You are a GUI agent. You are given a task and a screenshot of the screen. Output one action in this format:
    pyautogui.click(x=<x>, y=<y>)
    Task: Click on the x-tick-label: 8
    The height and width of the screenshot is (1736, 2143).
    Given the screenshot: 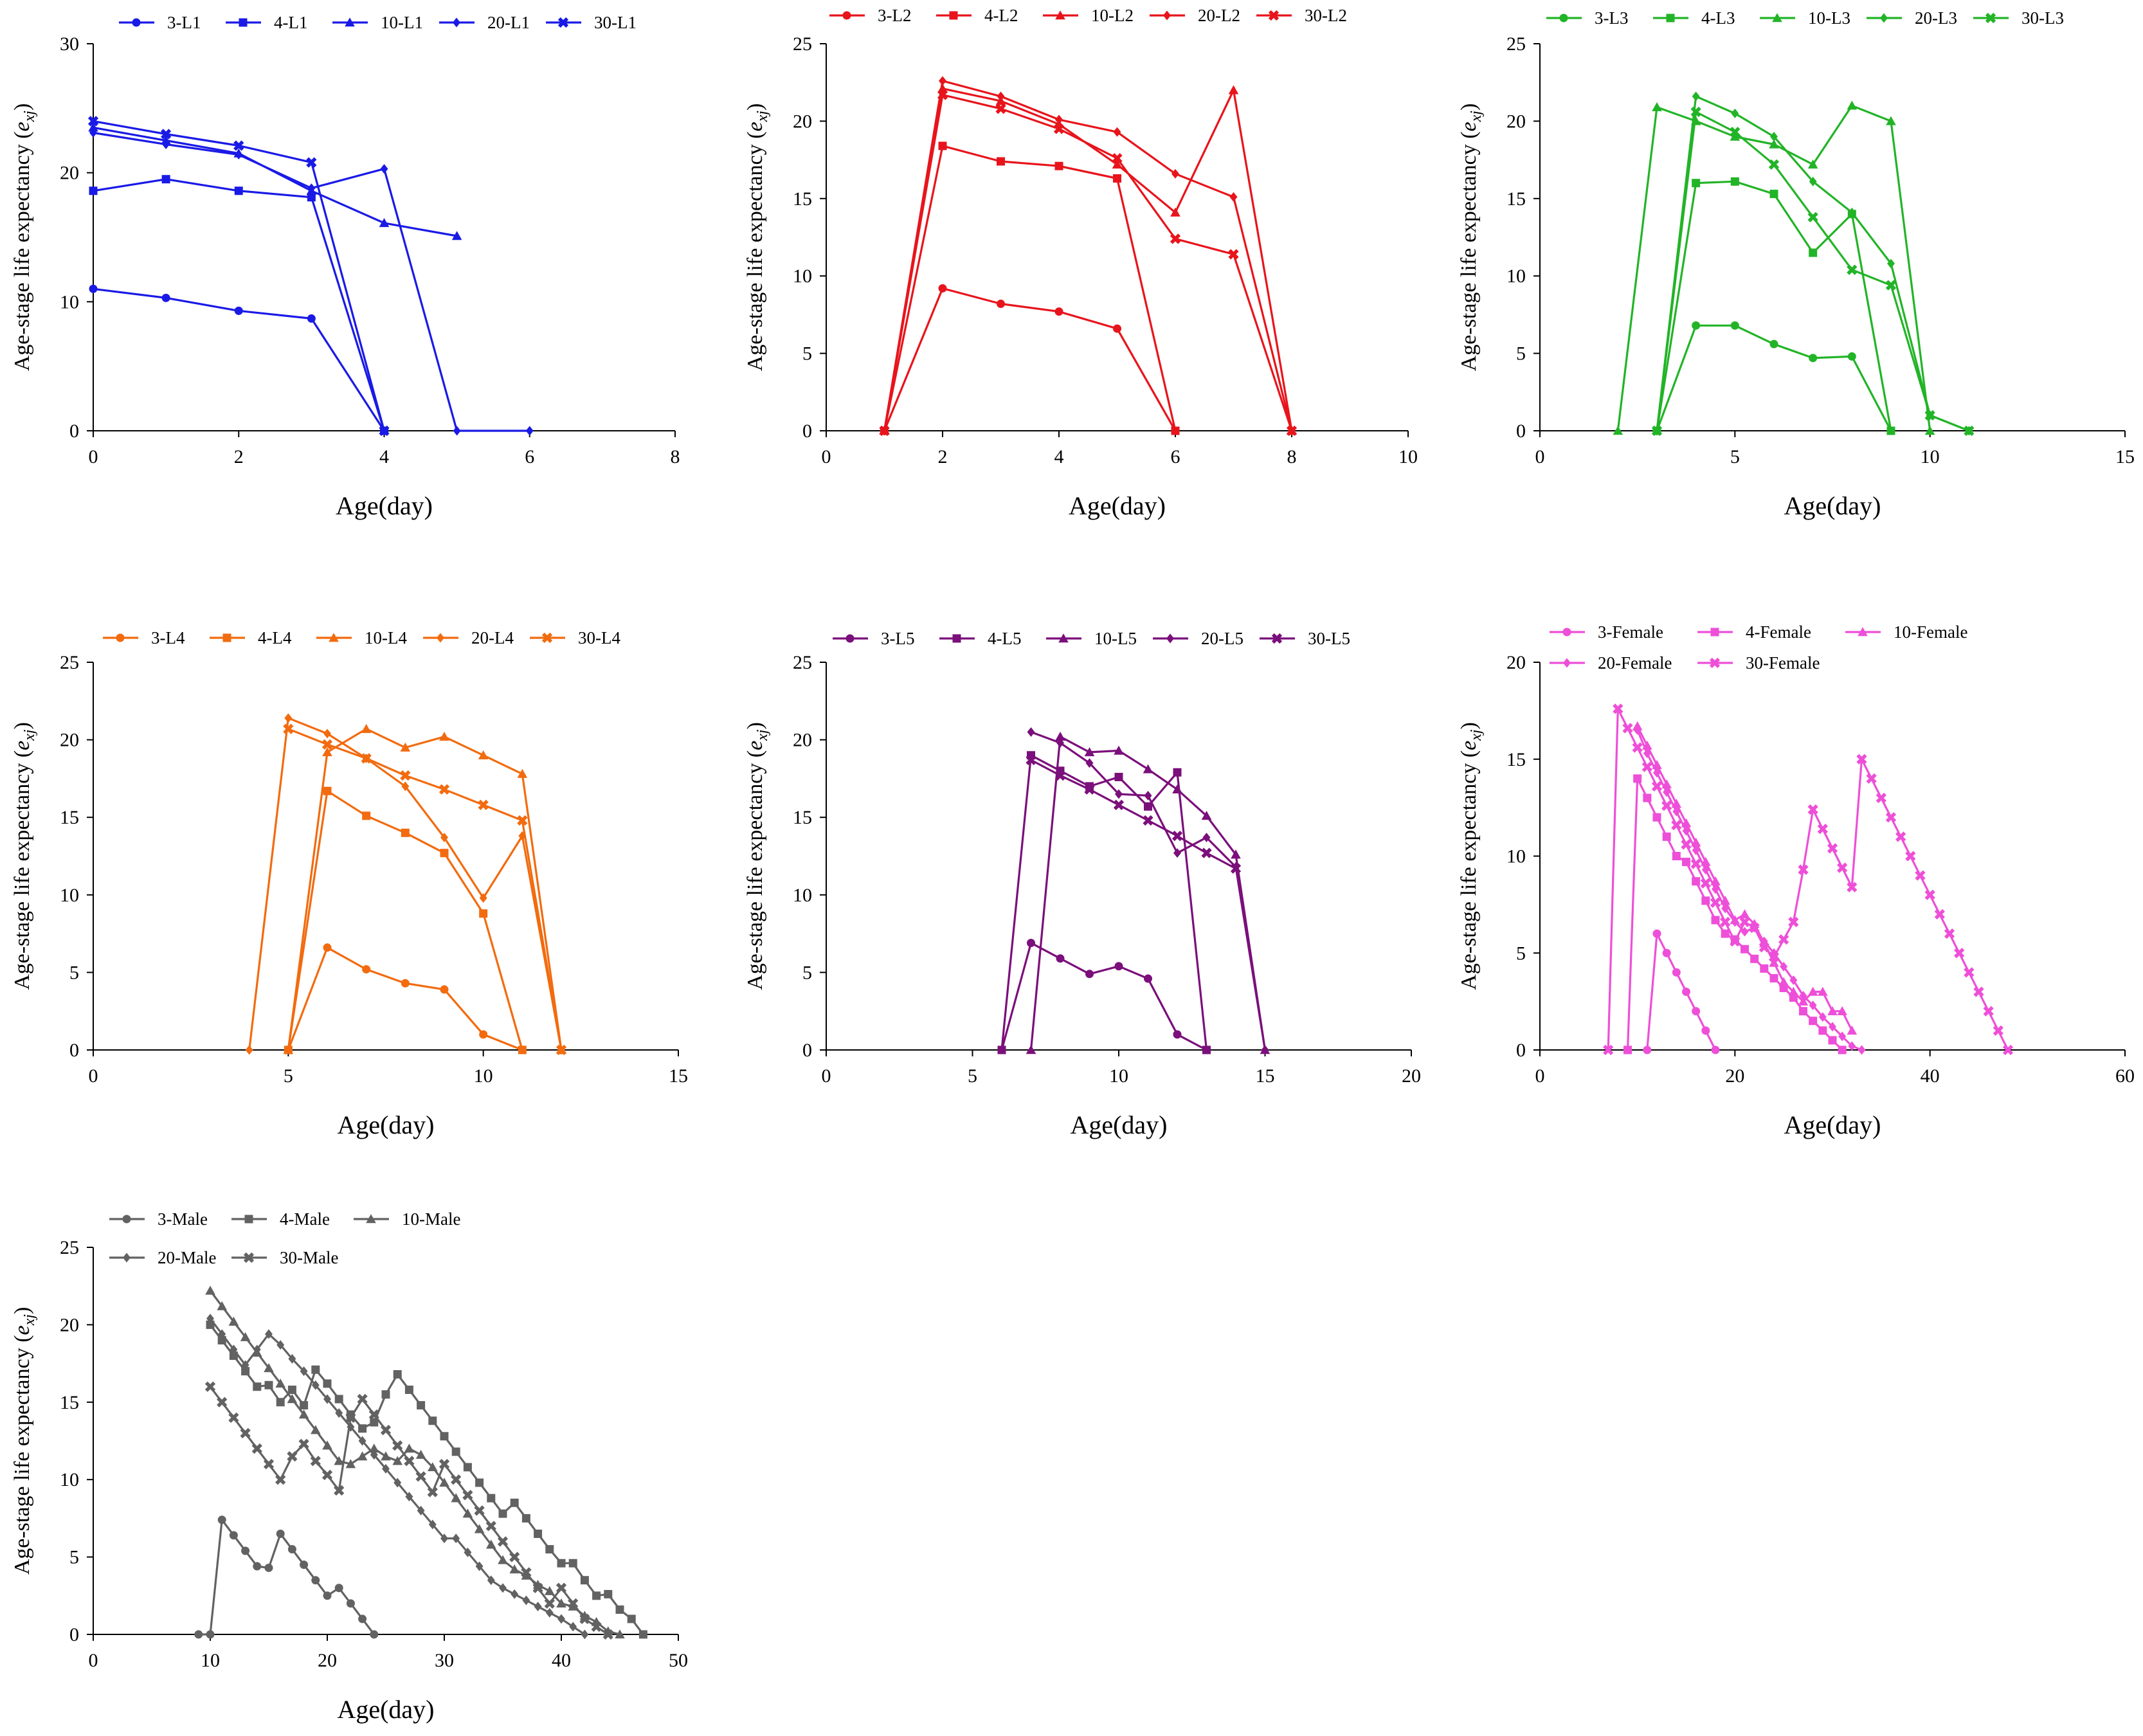 What is the action you would take?
    pyautogui.click(x=675, y=456)
    